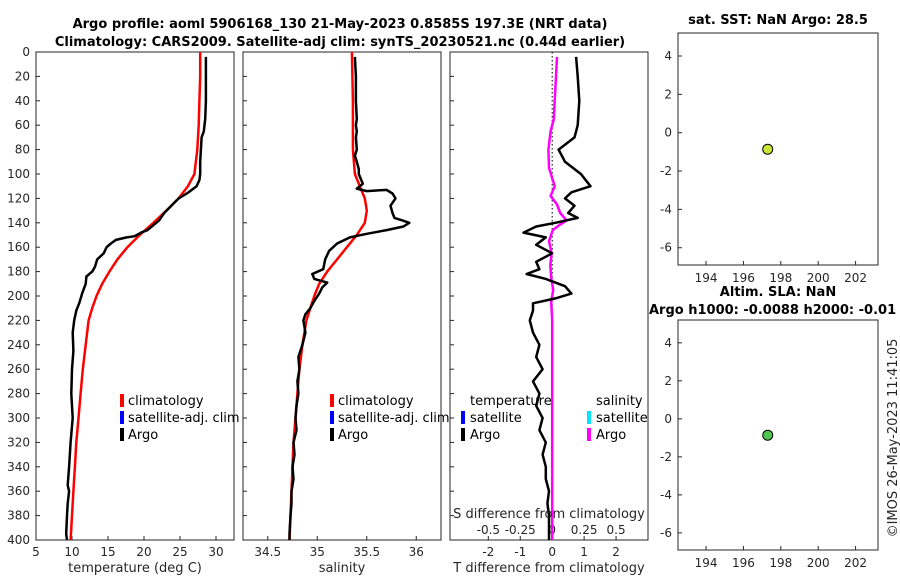 The image size is (900, 580). I want to click on sla-title-line2: Argo h1000: -0.0088 h2000: -0.01, so click(772, 310).